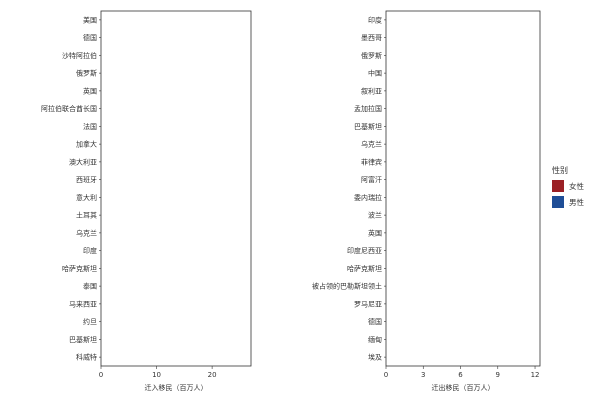  What do you see at coordinates (90, 286) in the screenshot?
I see `category-label: 泰国` at bounding box center [90, 286].